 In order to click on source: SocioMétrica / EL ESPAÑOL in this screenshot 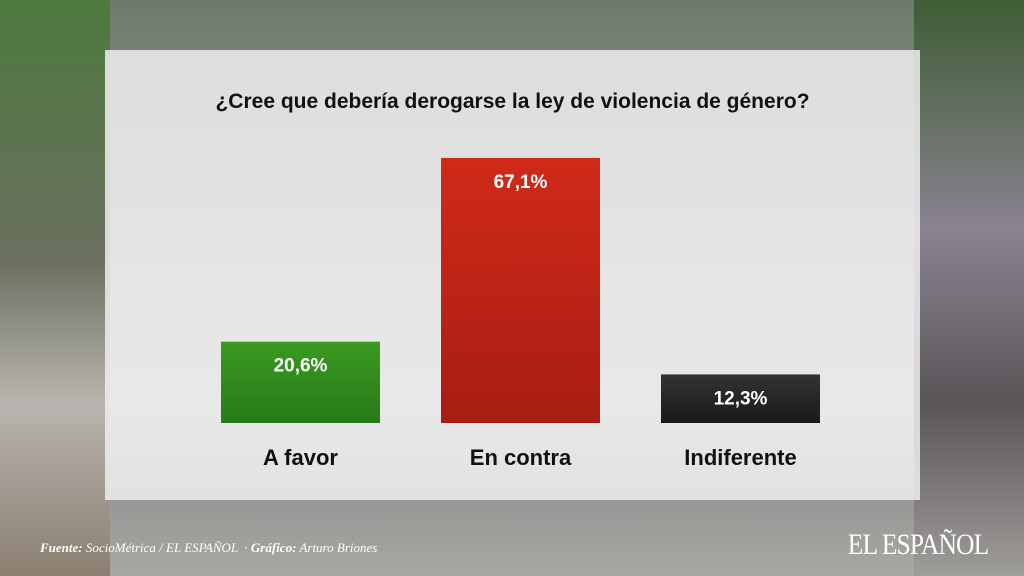, I will do `click(161, 547)`.